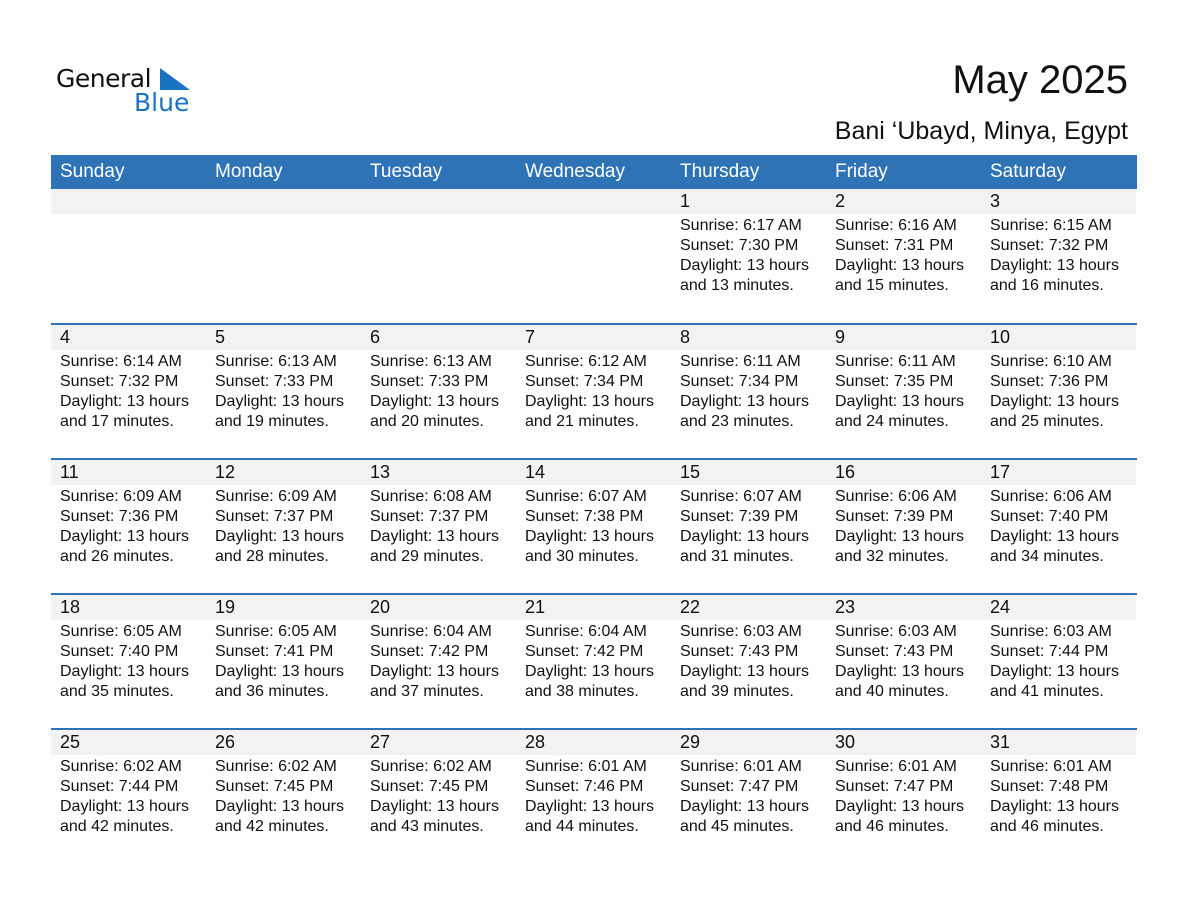  I want to click on minutes-text: and 26 minutes., so click(117, 556).